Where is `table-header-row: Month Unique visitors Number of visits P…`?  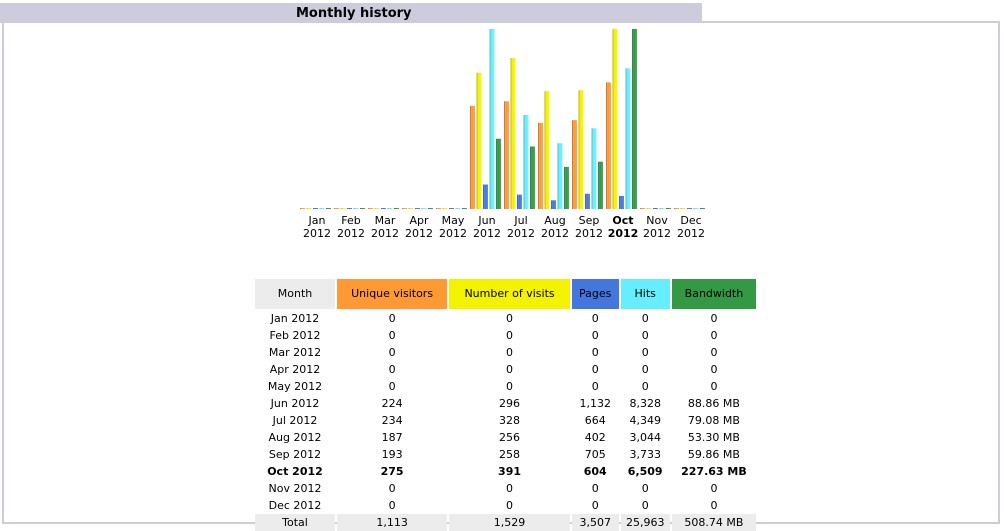
table-header-row: Month Unique visitors Number of visits P… is located at coordinates (505, 294).